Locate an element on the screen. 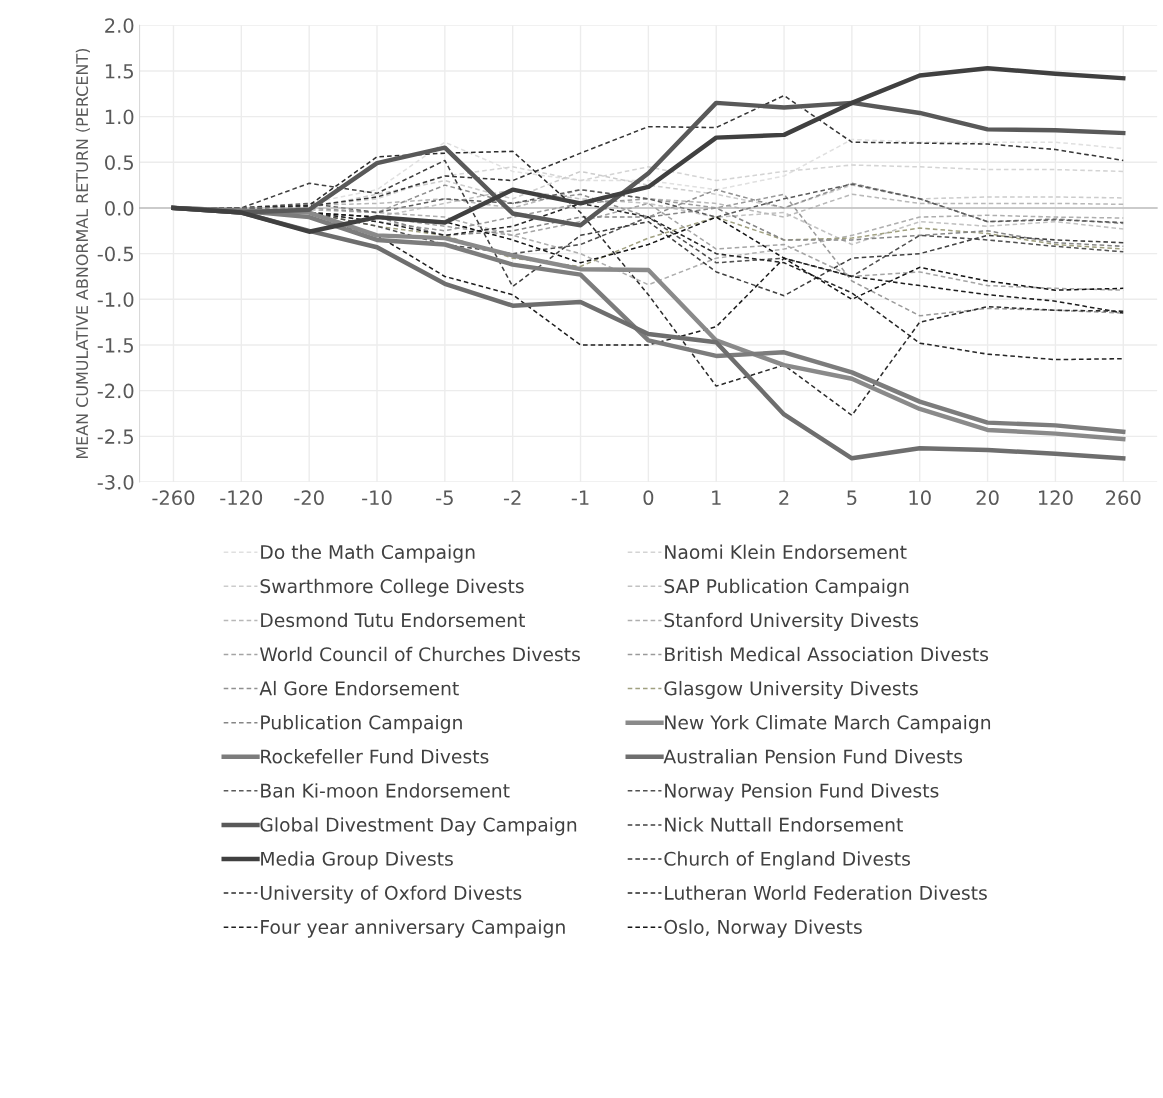 The width and height of the screenshot is (1163, 1098). legend-label: Church of England Divests is located at coordinates (787, 860).